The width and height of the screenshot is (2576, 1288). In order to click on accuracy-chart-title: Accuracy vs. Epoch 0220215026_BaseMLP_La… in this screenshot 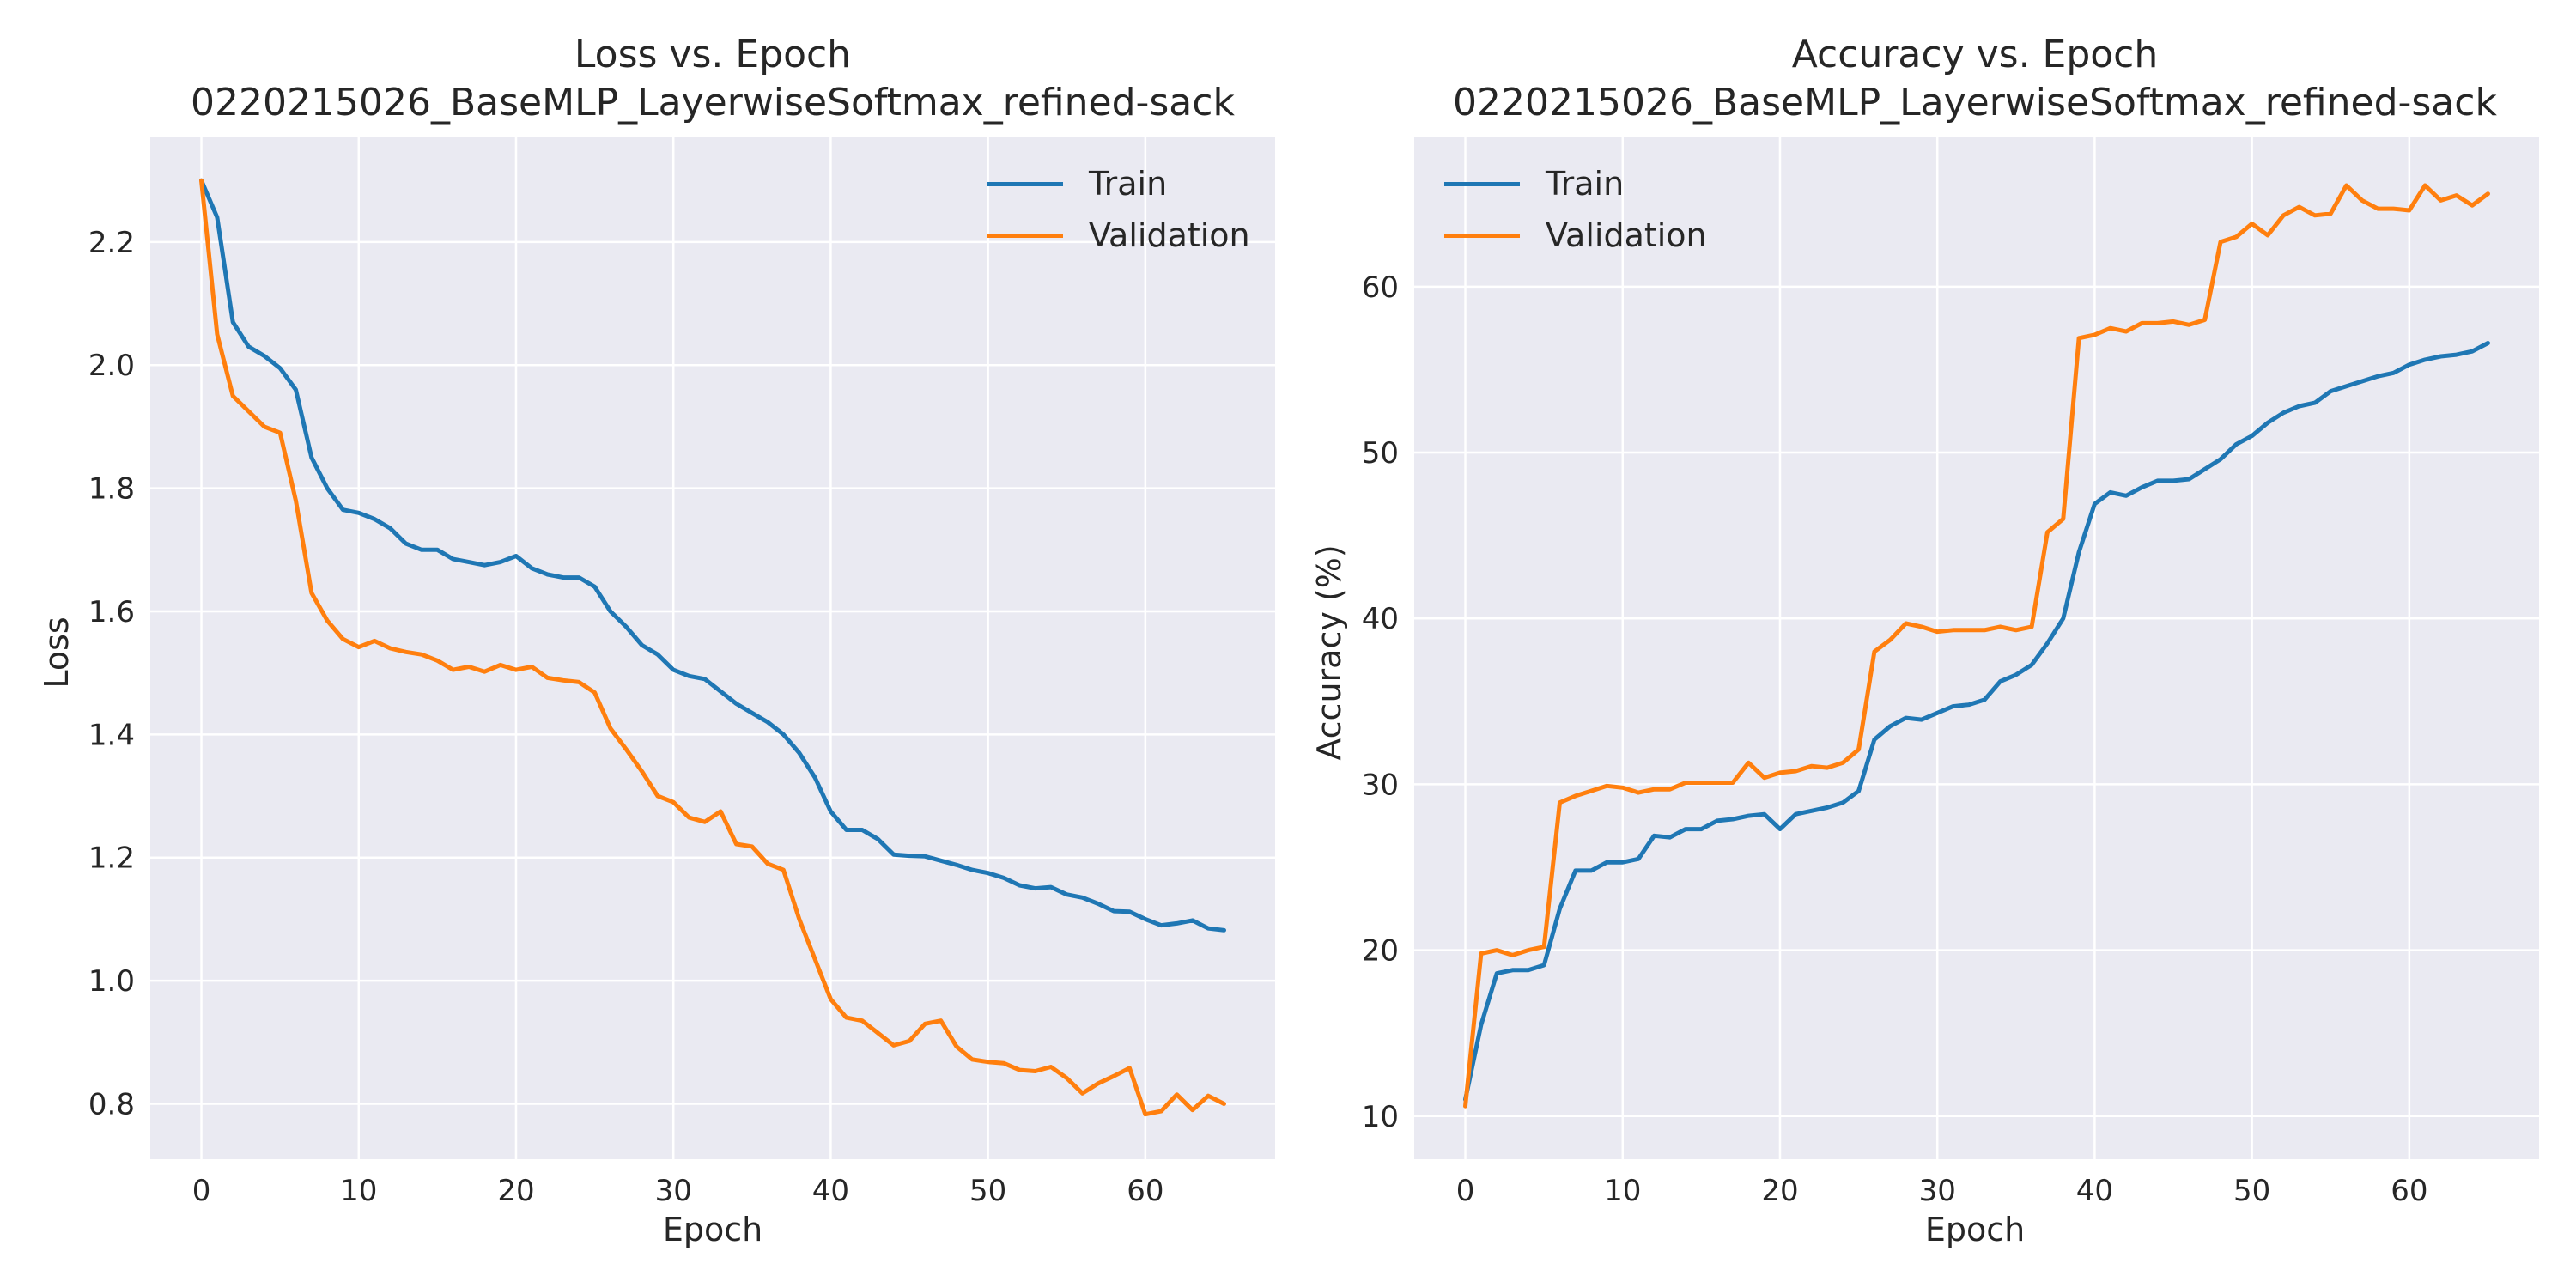, I will do `click(1975, 79)`.